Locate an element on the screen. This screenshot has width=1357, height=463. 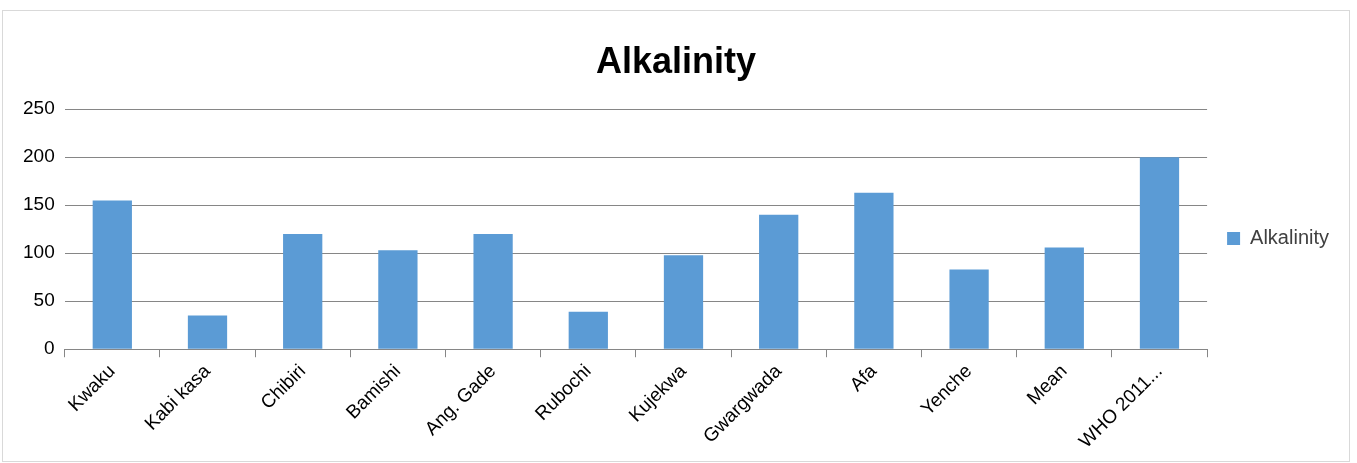
y-tick-label: 0 is located at coordinates (49, 348).